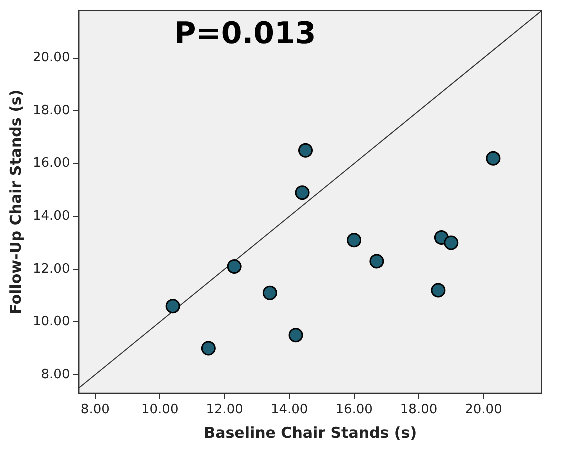  I want to click on y-axis-title: Follow-Up Chair Stands (s), so click(15, 202).